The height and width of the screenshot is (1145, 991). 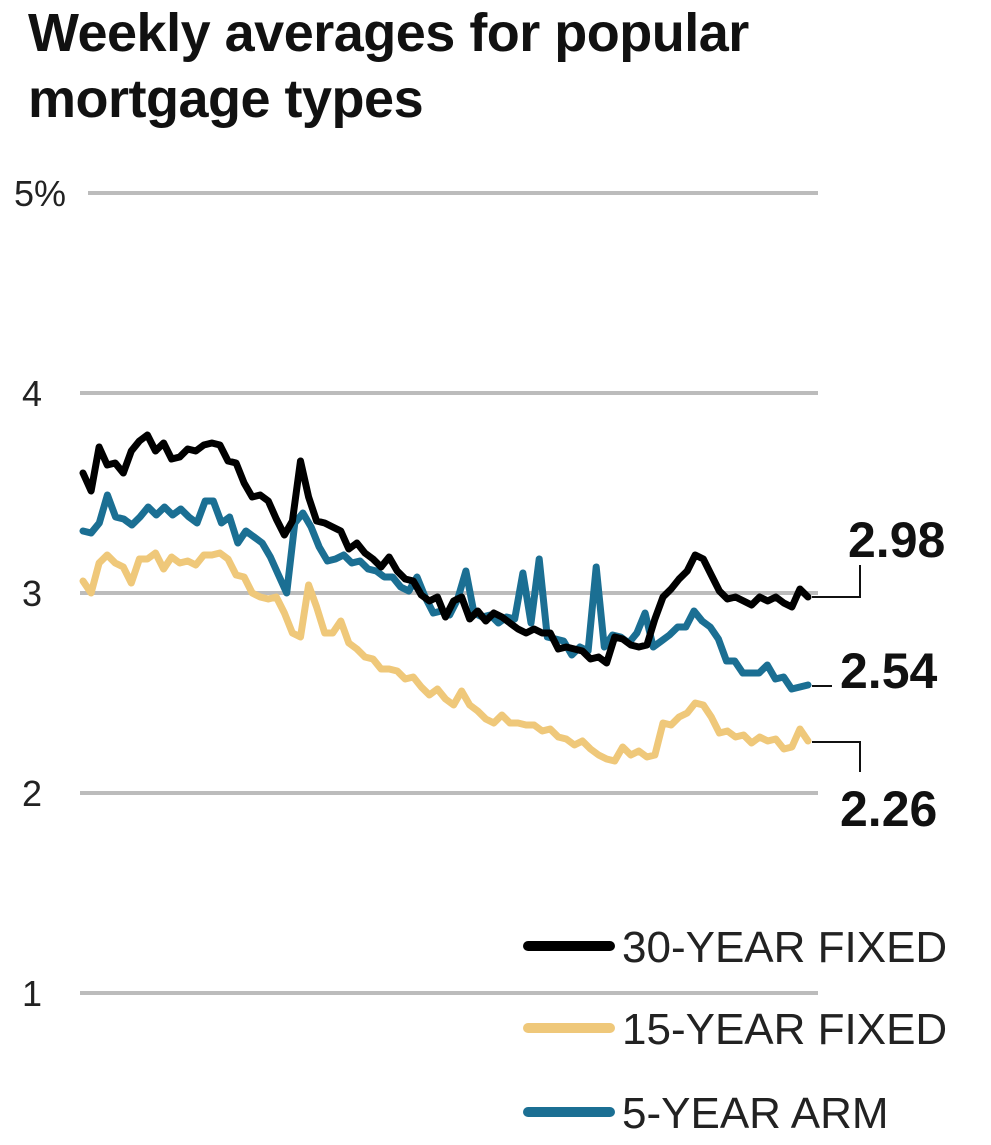 I want to click on end-value-label: 2.98, so click(x=896, y=540).